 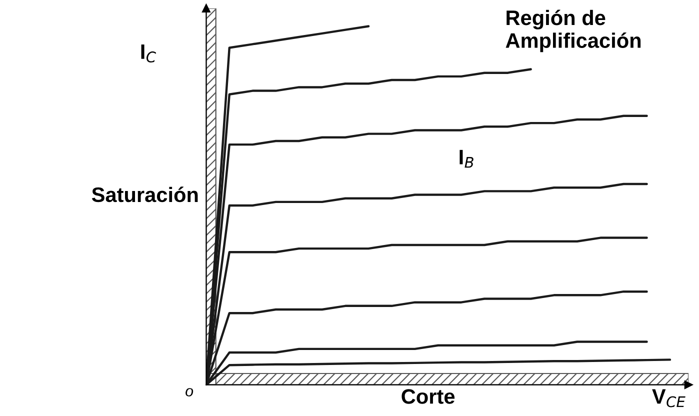 What do you see at coordinates (190, 392) in the screenshot?
I see `text: o` at bounding box center [190, 392].